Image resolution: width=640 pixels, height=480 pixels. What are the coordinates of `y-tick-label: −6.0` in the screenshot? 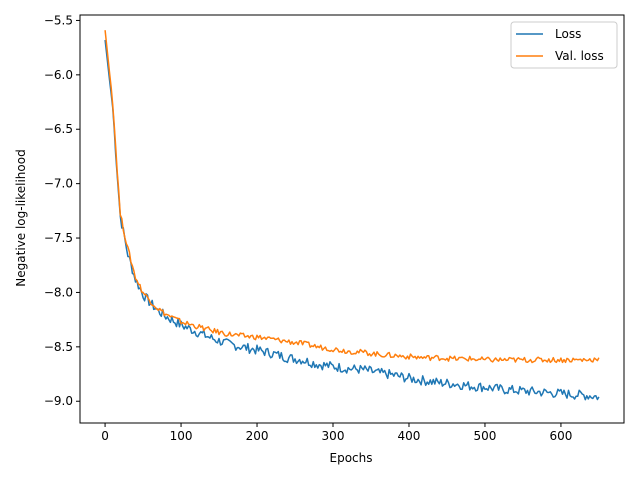 It's located at (58, 75).